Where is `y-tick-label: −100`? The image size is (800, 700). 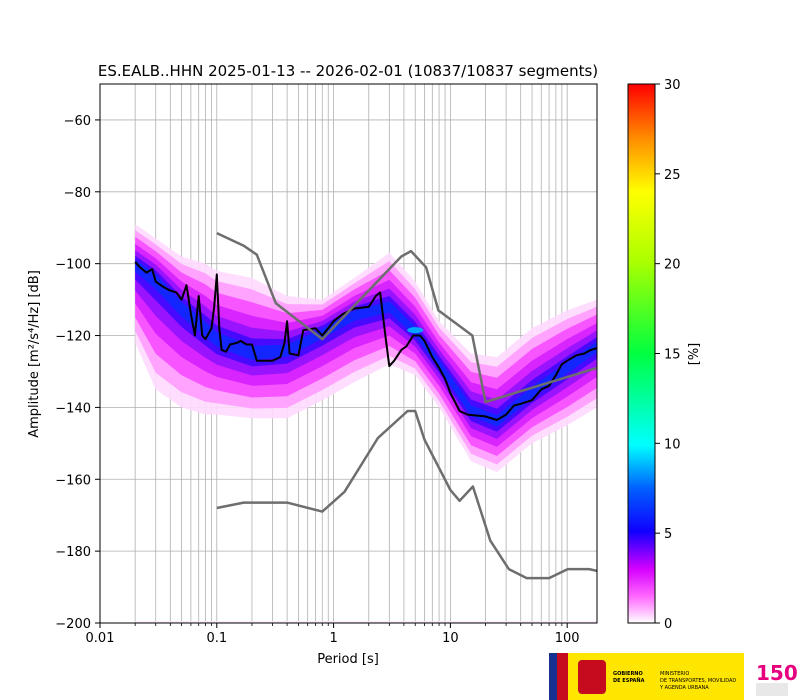
y-tick-label: −100 is located at coordinates (73, 265).